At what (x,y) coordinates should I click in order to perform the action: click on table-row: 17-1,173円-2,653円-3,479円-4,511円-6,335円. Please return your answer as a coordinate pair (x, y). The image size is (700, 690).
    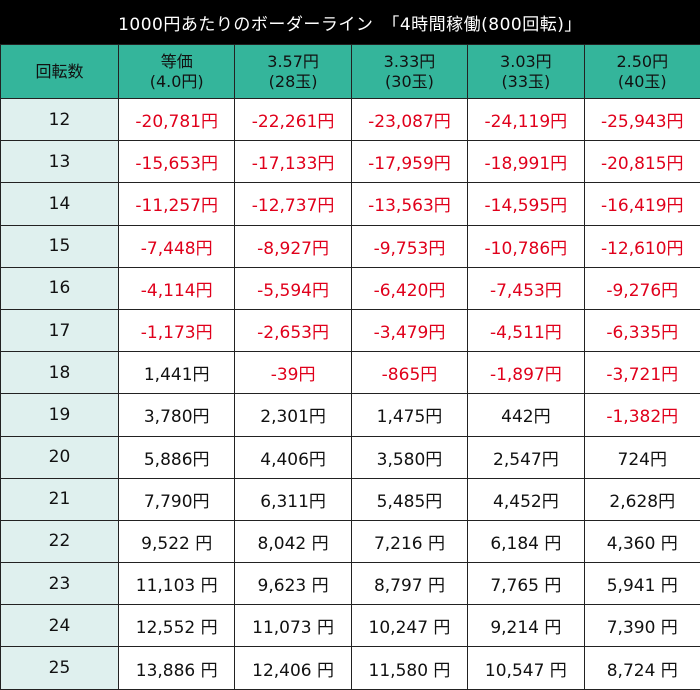
    Looking at the image, I should click on (350, 330).